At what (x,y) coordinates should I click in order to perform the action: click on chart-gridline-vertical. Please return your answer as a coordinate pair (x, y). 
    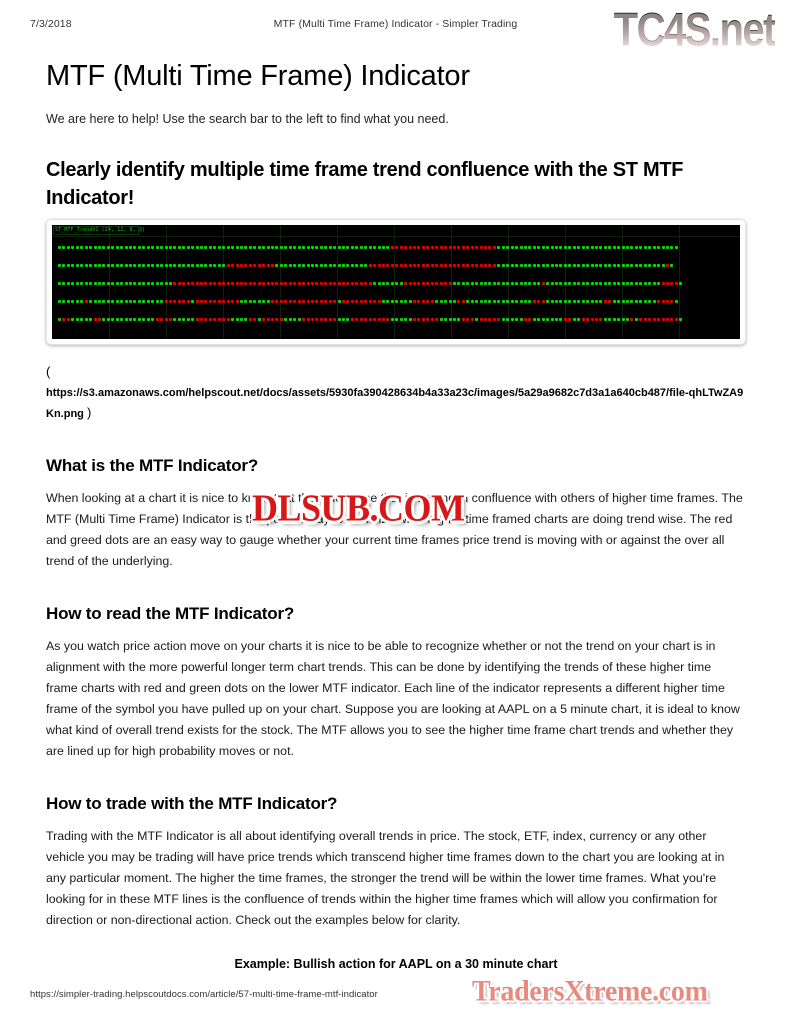
    Looking at the image, I should click on (394, 282).